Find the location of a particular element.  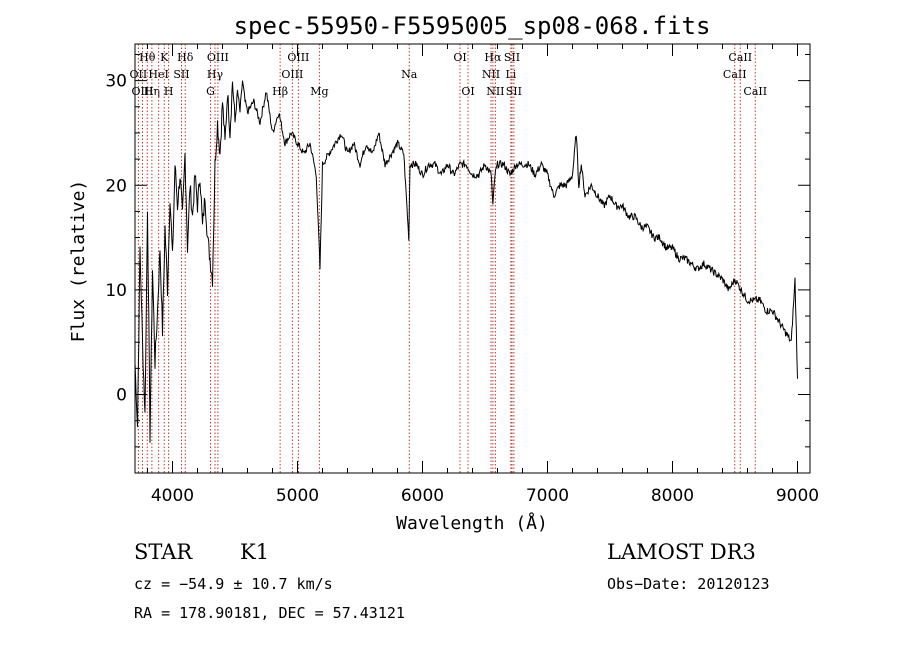

marker-label-9: G is located at coordinates (210, 91).